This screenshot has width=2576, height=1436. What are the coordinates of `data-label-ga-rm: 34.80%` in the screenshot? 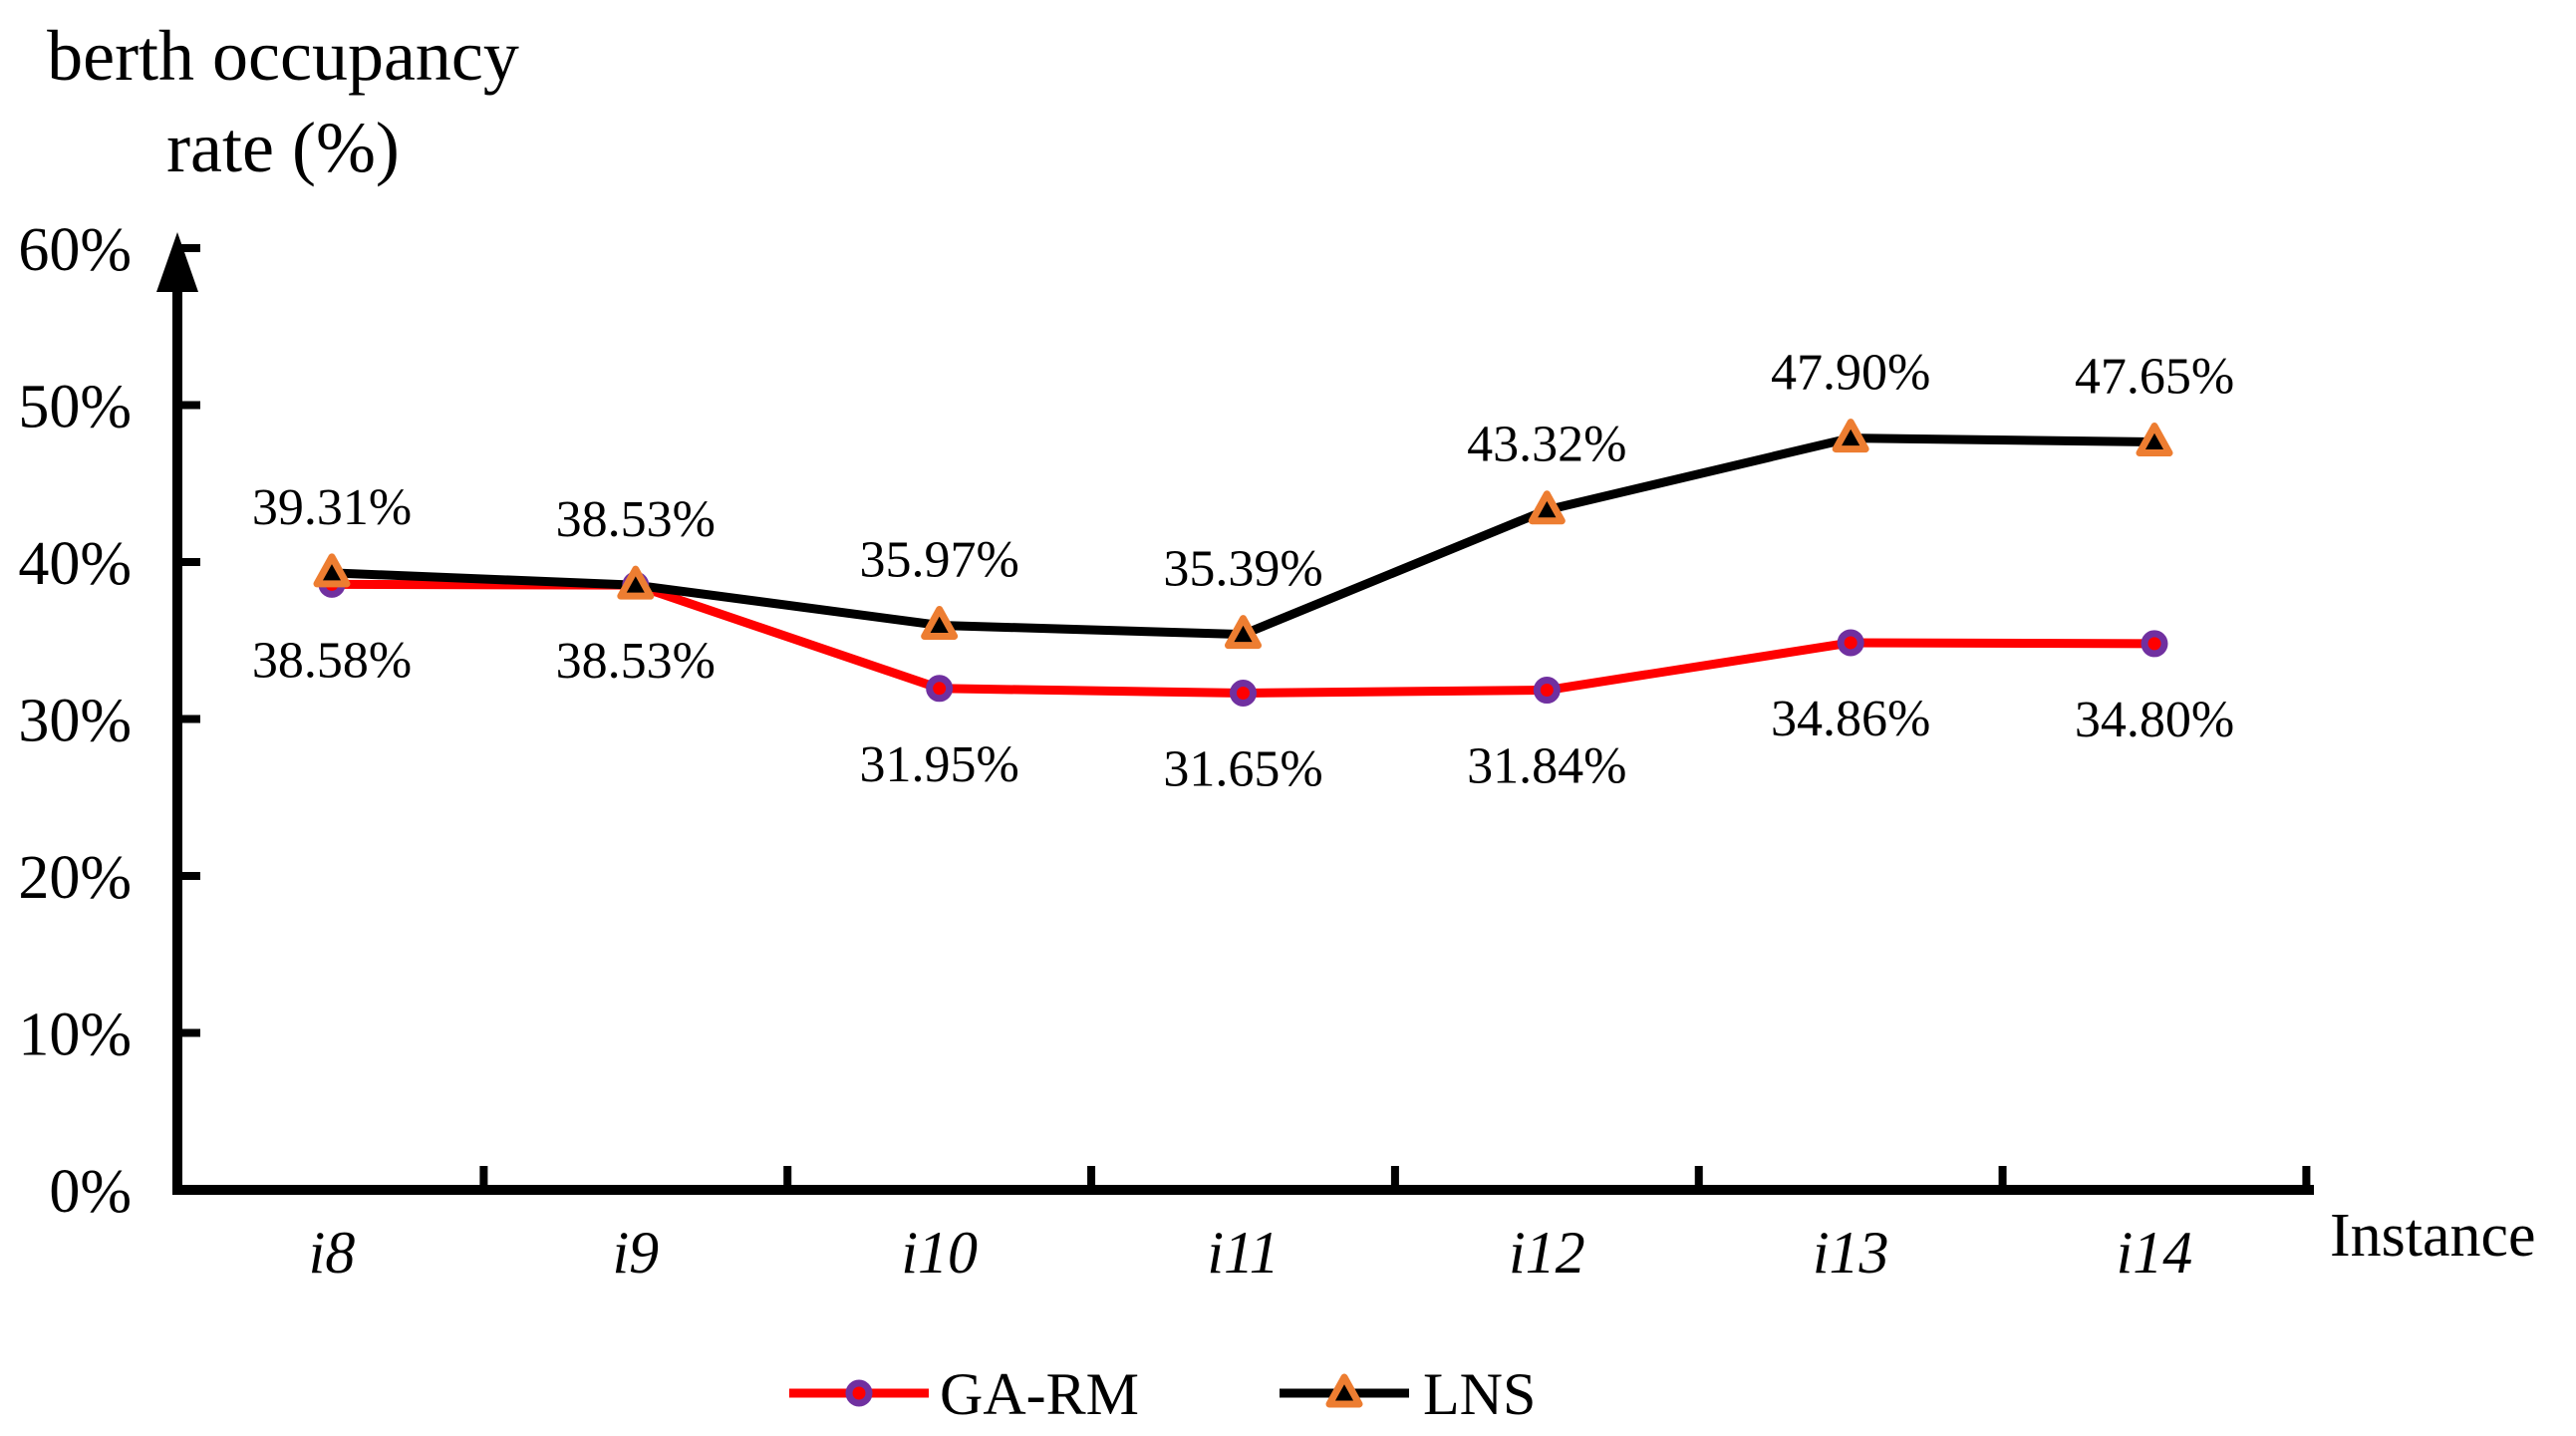 It's located at (2154, 720).